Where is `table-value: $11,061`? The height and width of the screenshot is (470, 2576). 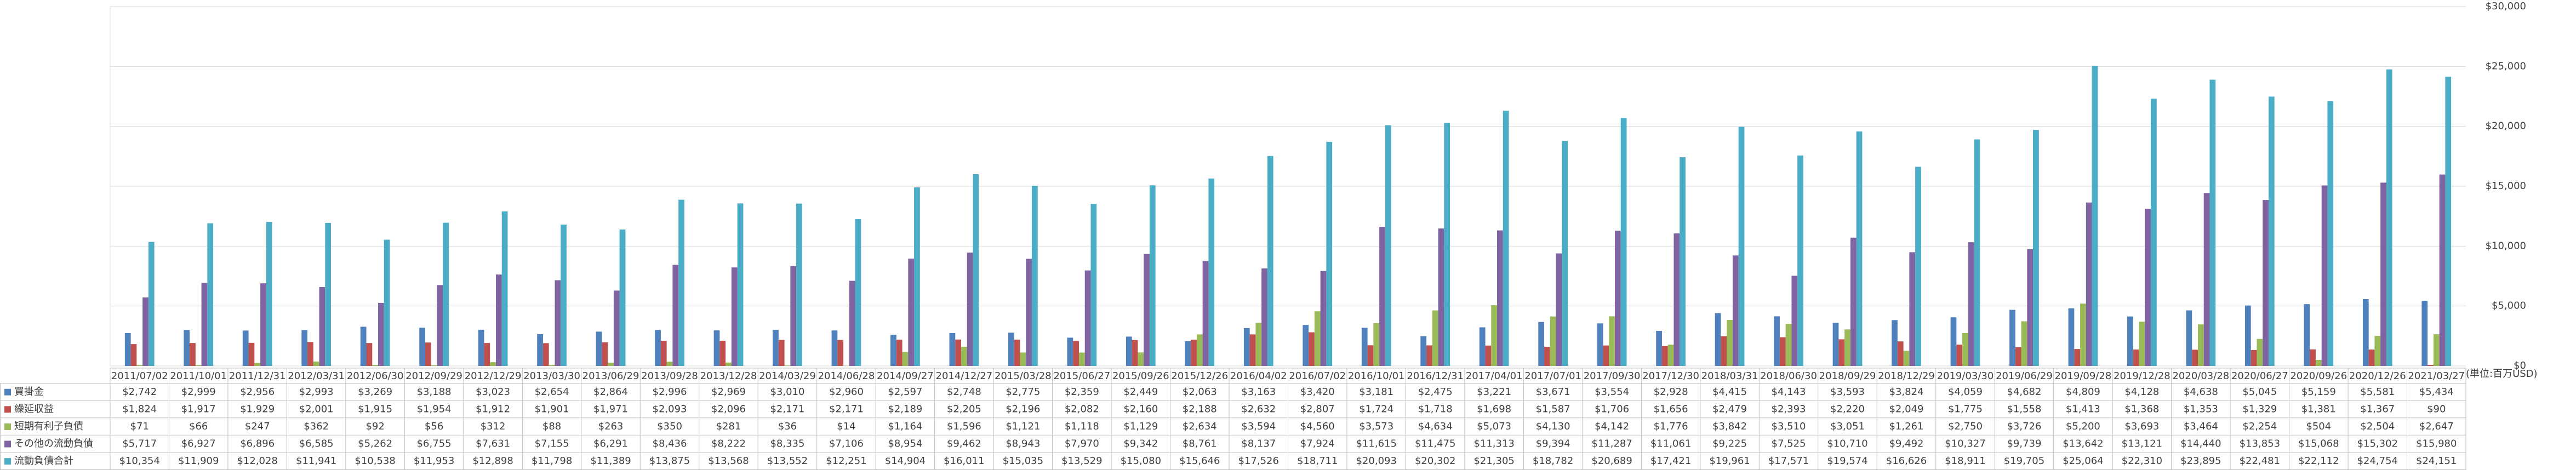
table-value: $11,061 is located at coordinates (1670, 444).